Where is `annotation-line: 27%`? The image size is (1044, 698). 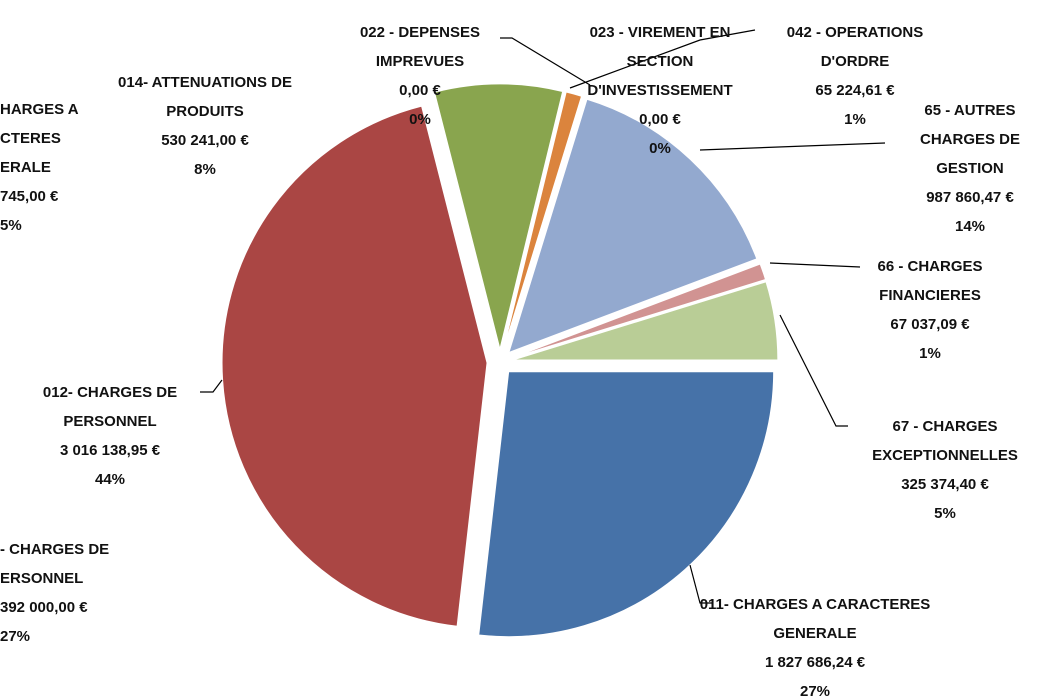
annotation-line: 27% is located at coordinates (15, 636).